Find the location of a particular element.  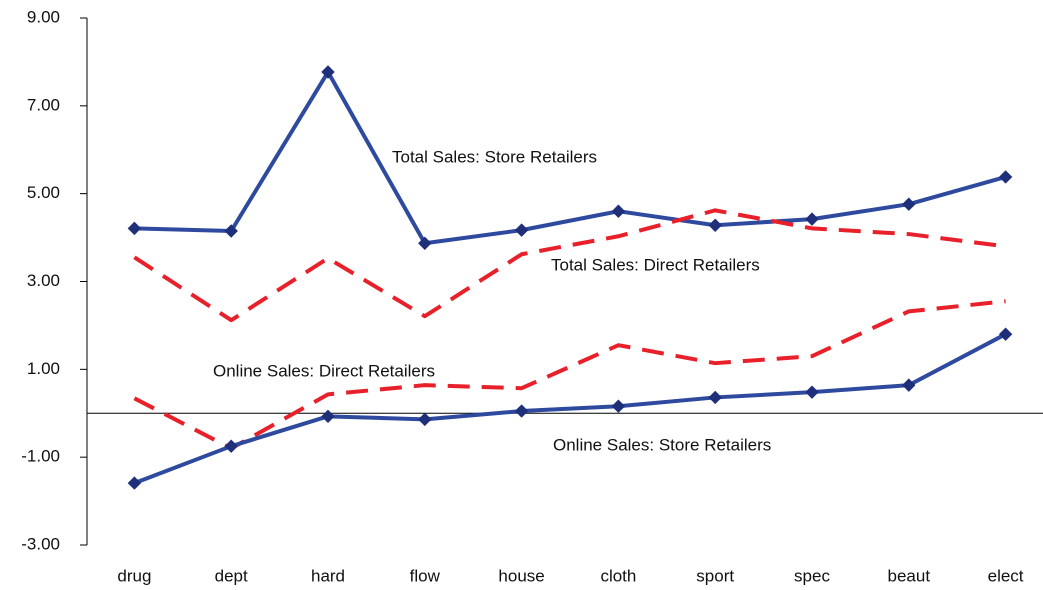

y-tick-label: -1.00 is located at coordinates (40, 456).